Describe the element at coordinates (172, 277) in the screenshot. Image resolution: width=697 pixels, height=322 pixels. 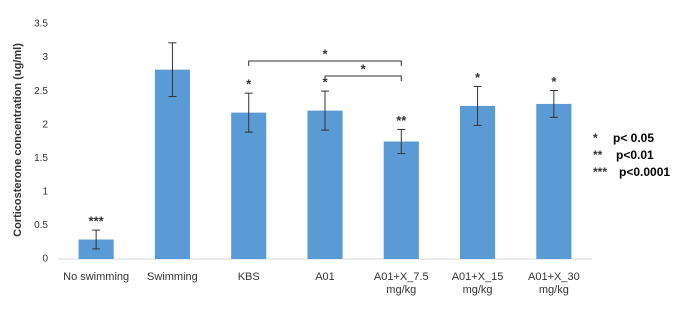
I see `x-tick-label: Swimming` at that location.